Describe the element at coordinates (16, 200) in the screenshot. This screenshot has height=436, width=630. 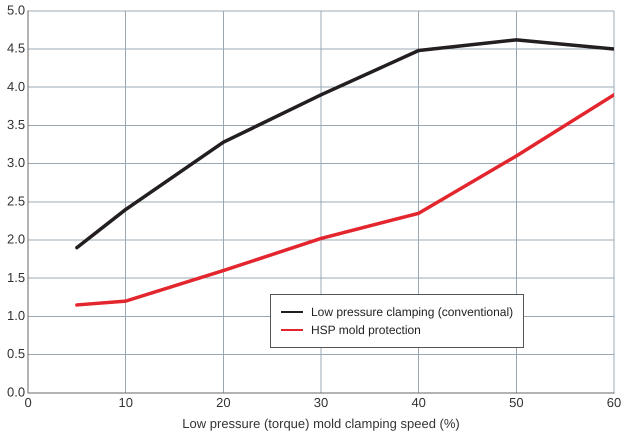
I see `y-tick-label: 2.5` at that location.